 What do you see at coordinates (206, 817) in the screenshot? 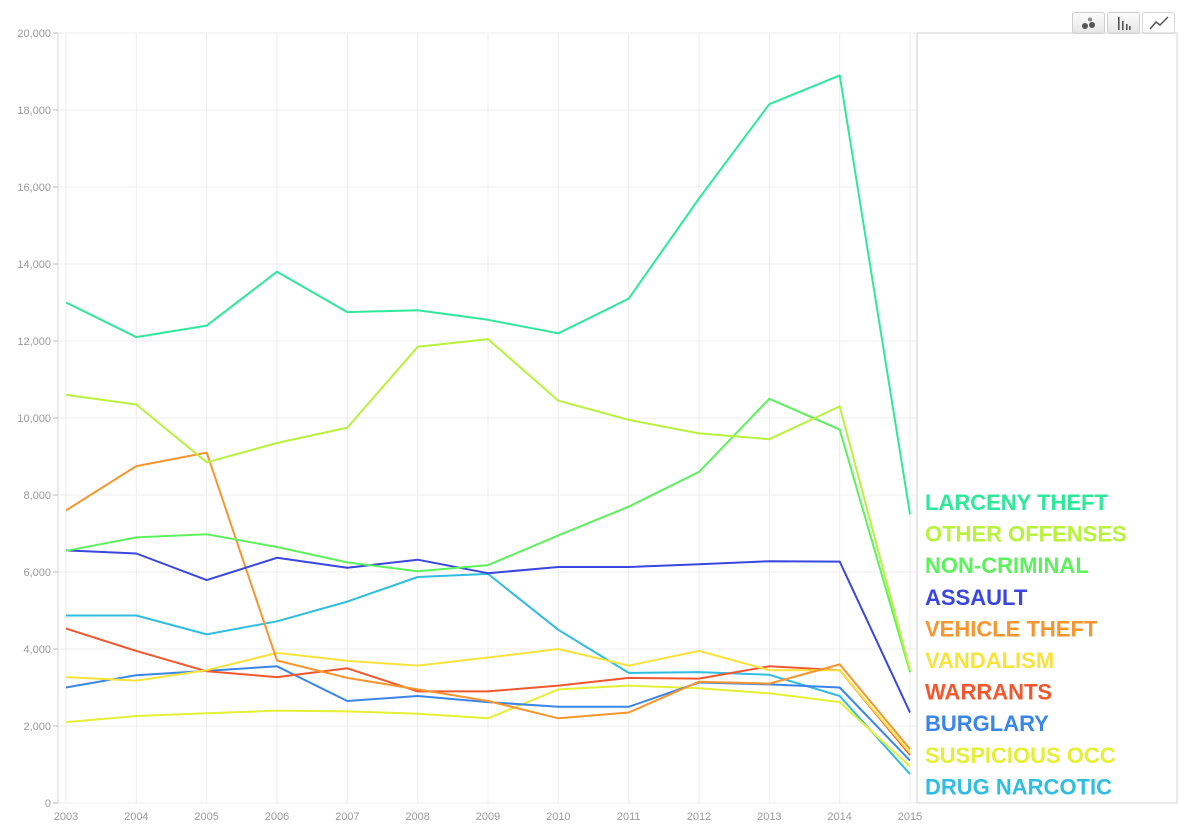
I see `x-tick-label: 2005` at bounding box center [206, 817].